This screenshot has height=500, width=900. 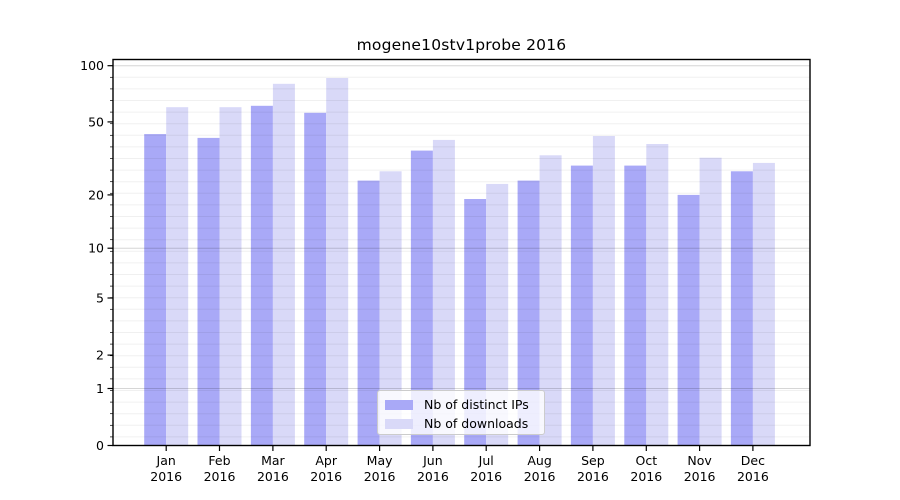 I want to click on bar-downloads-dec, so click(x=763, y=304).